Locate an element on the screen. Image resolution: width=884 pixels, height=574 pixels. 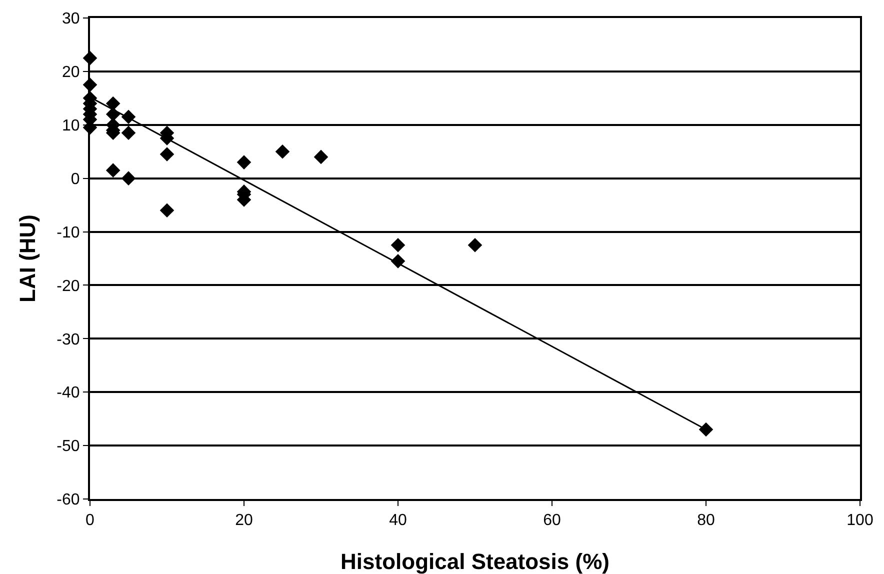
y-tick-label: -20 is located at coordinates (68, 286).